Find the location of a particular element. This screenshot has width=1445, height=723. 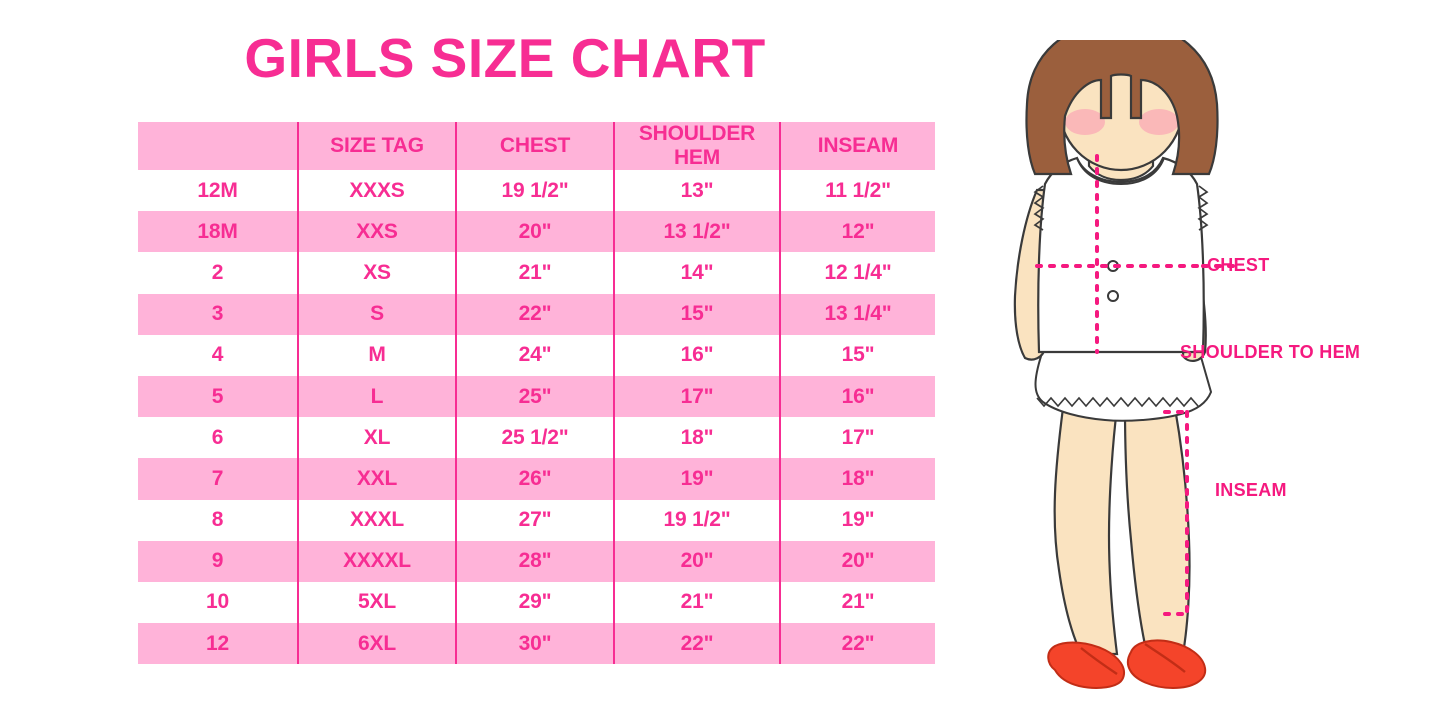

cell-size-tag: XXS is located at coordinates (377, 232).